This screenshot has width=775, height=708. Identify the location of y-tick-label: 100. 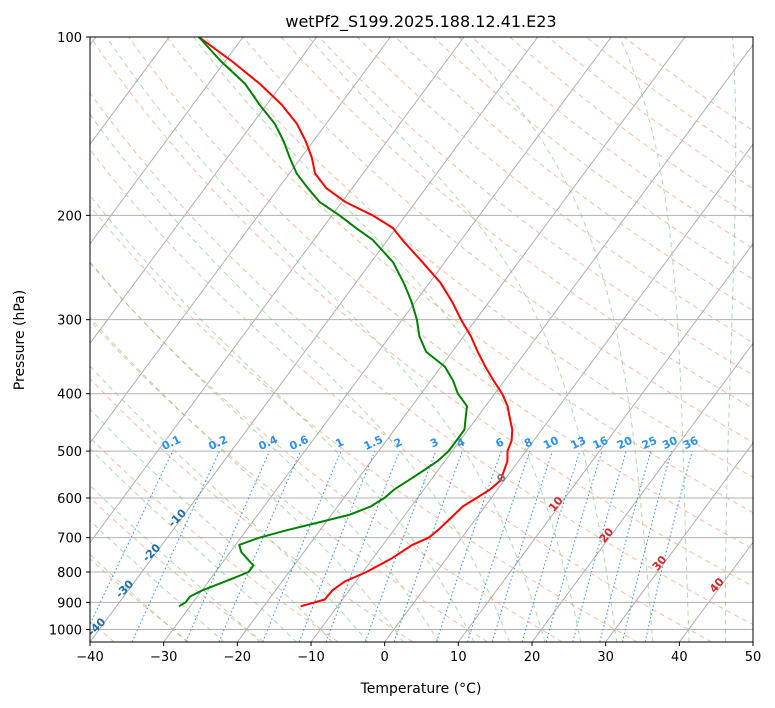
(69, 38).